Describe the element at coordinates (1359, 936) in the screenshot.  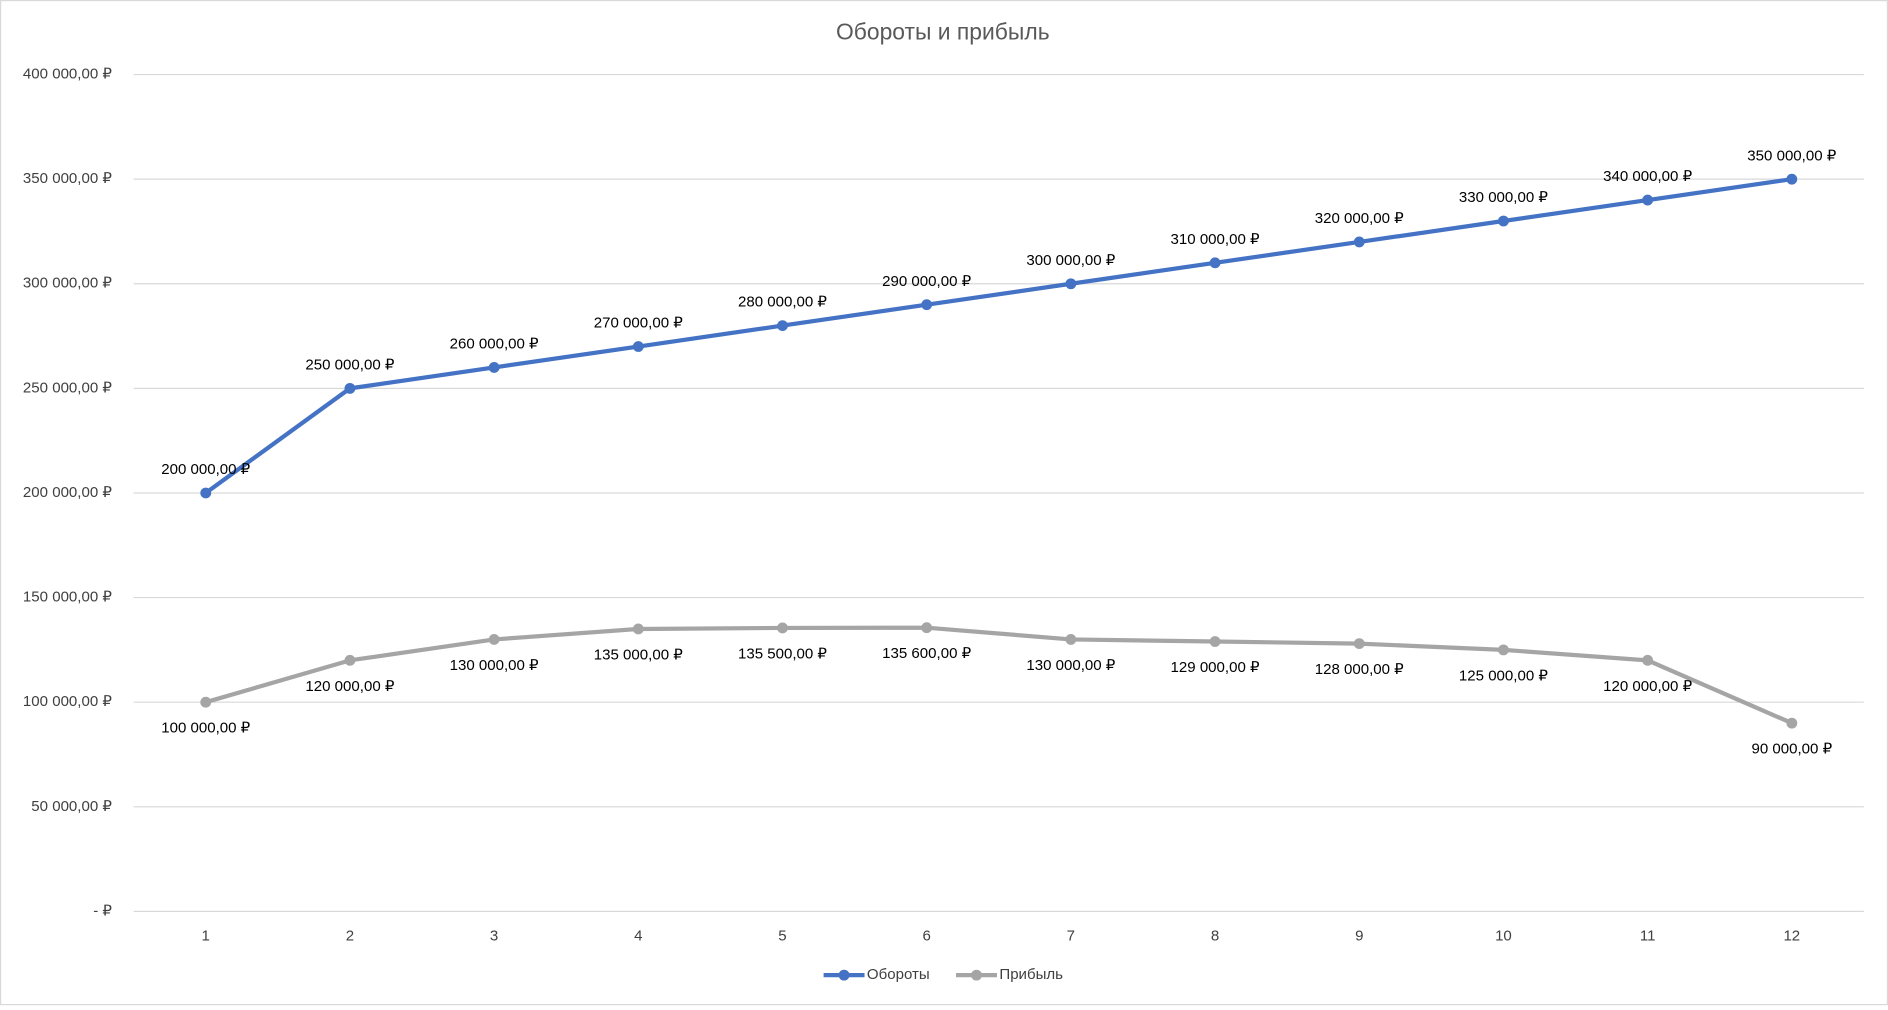
I see `x-tick-label: 9` at that location.